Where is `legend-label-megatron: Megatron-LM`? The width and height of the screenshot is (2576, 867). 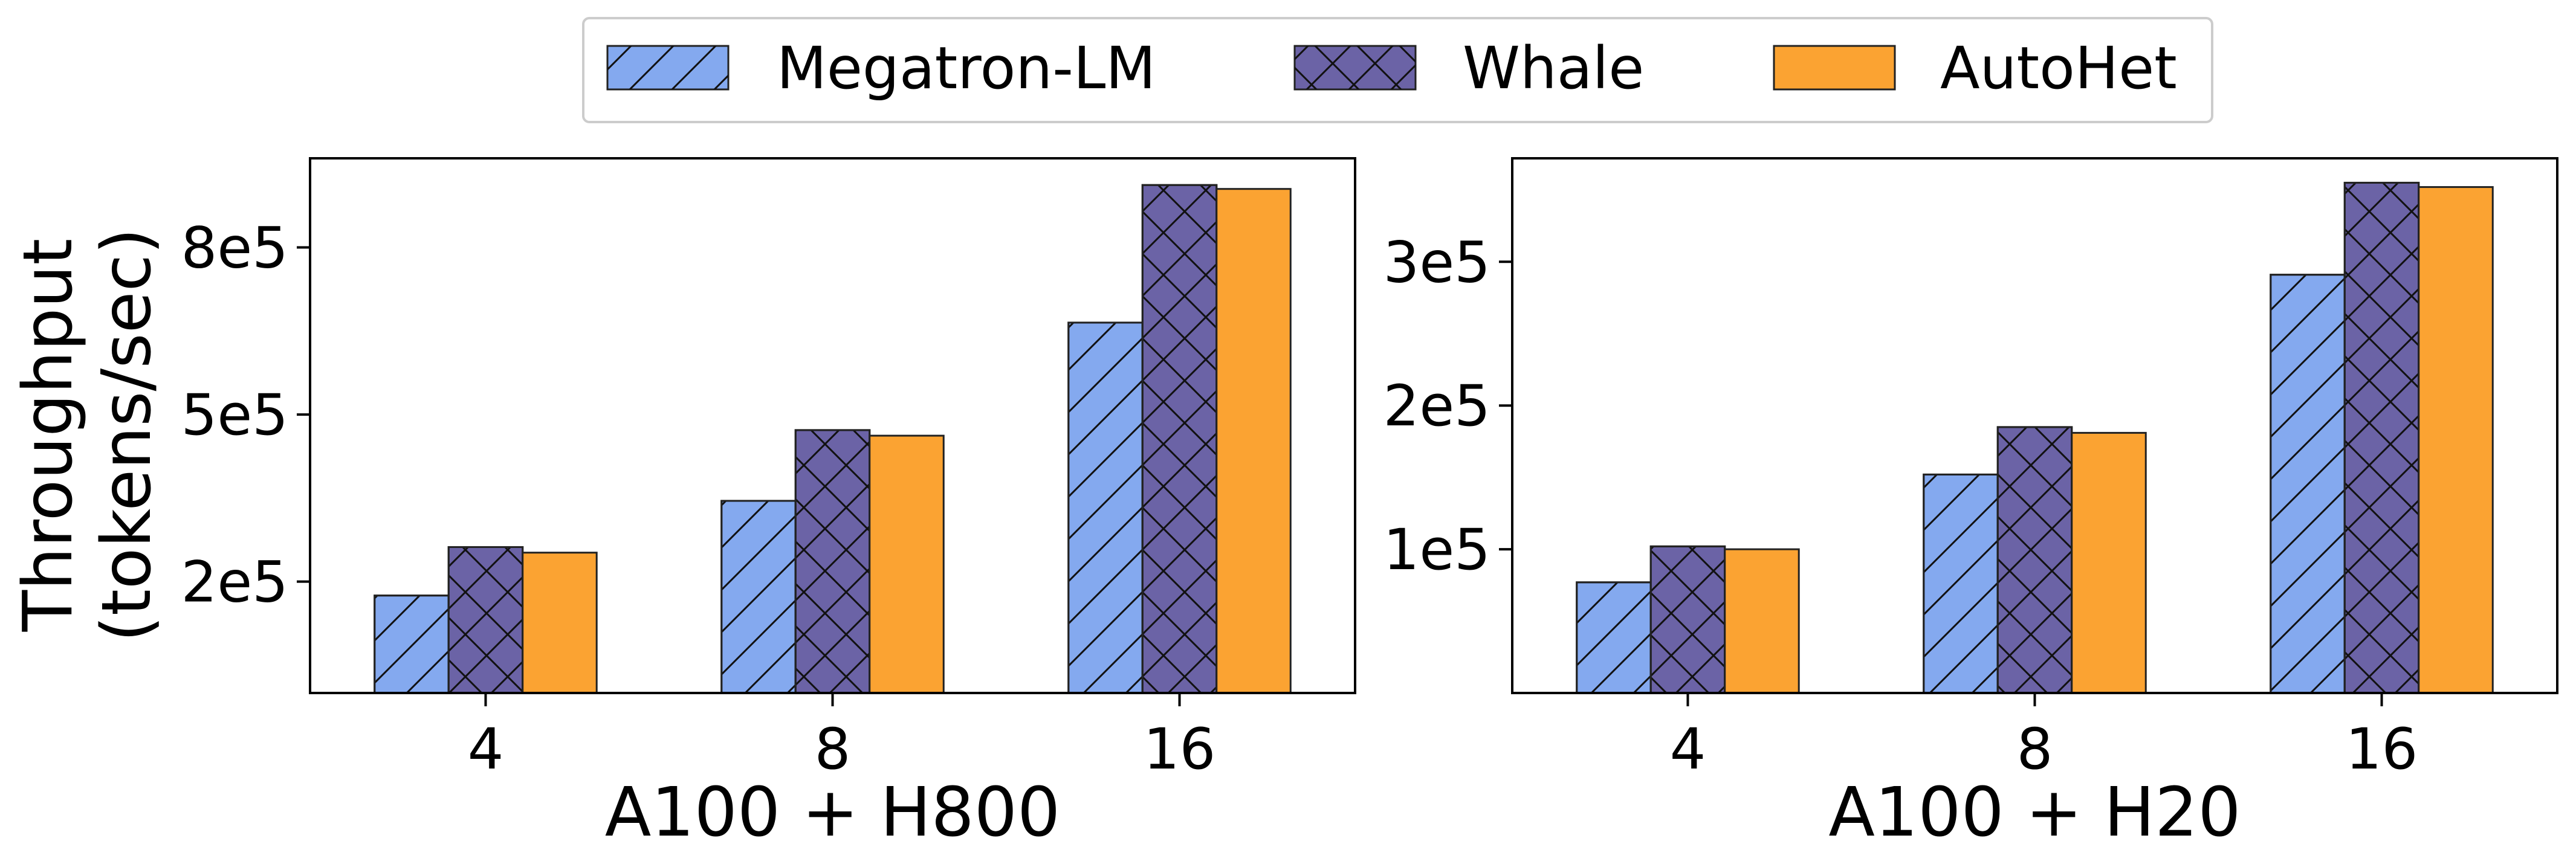 legend-label-megatron: Megatron-LM is located at coordinates (966, 68).